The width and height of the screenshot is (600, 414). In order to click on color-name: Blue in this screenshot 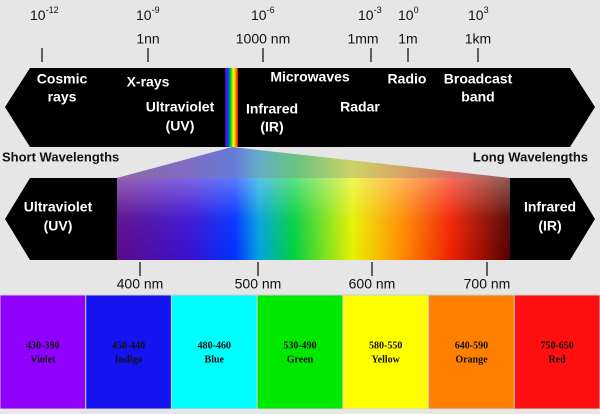, I will do `click(215, 359)`.